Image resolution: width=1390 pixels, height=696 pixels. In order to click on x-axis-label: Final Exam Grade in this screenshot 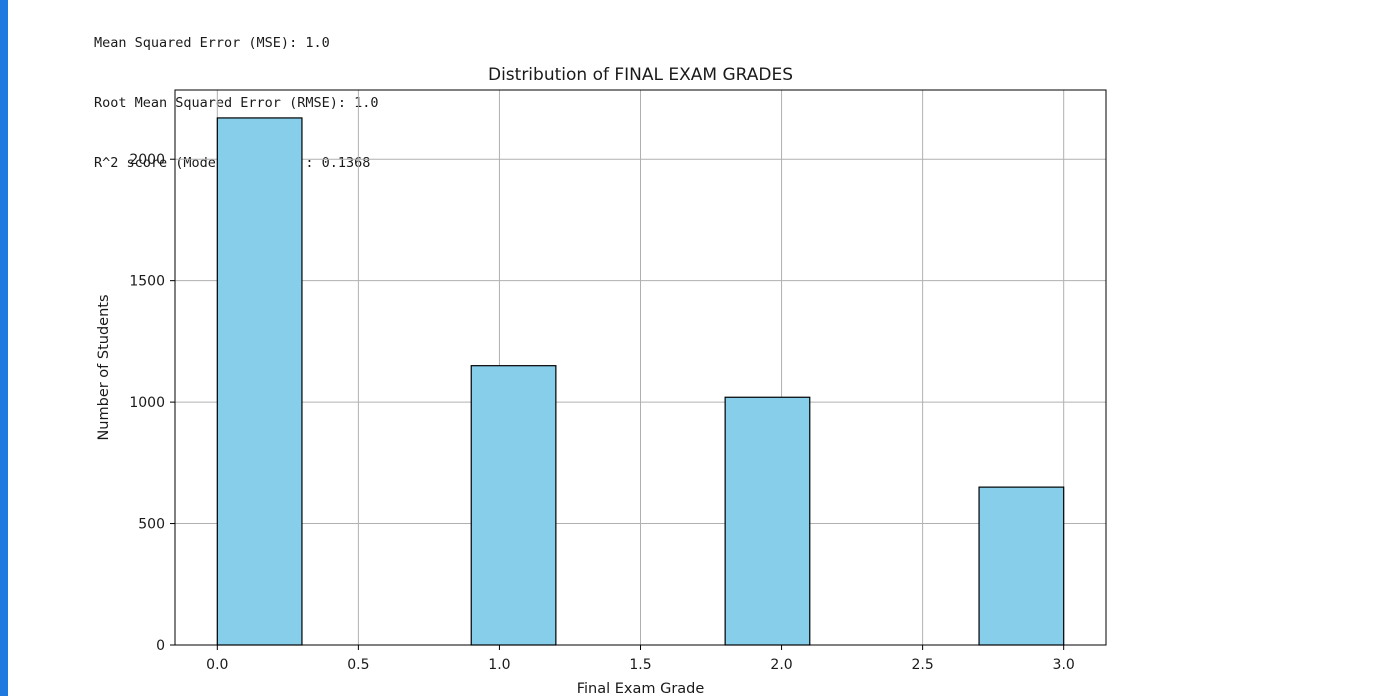, I will do `click(641, 688)`.